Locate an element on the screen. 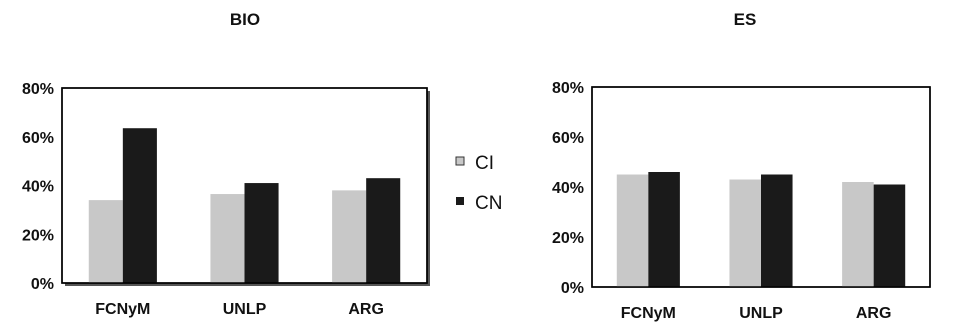 This screenshot has width=962, height=325. es-ytick-label: 40% is located at coordinates (568, 188).